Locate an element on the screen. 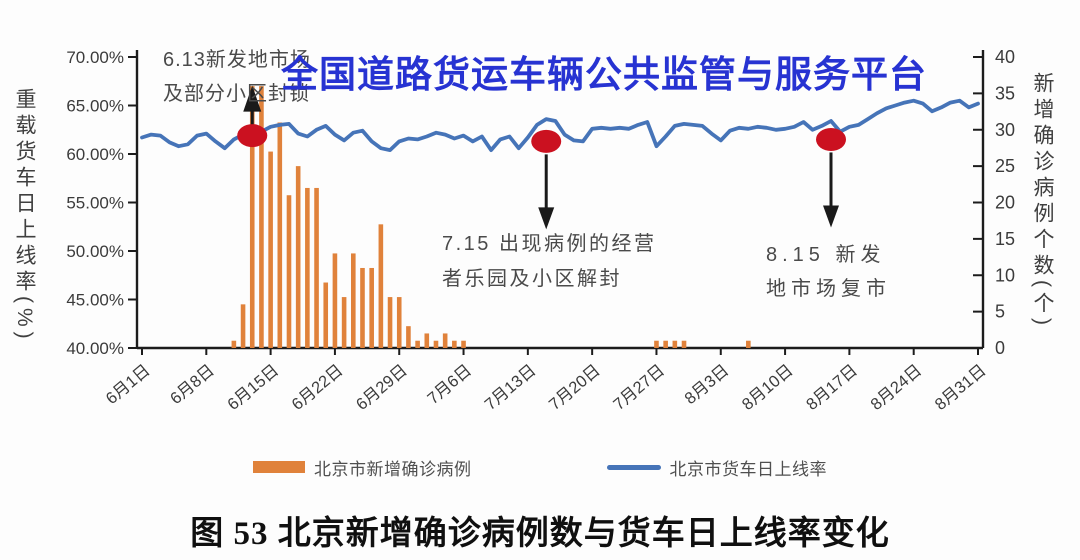 The height and width of the screenshot is (560, 1080). chart-legend: 北京市新增确诊病例 北京市货车日上线率 is located at coordinates (540, 467).